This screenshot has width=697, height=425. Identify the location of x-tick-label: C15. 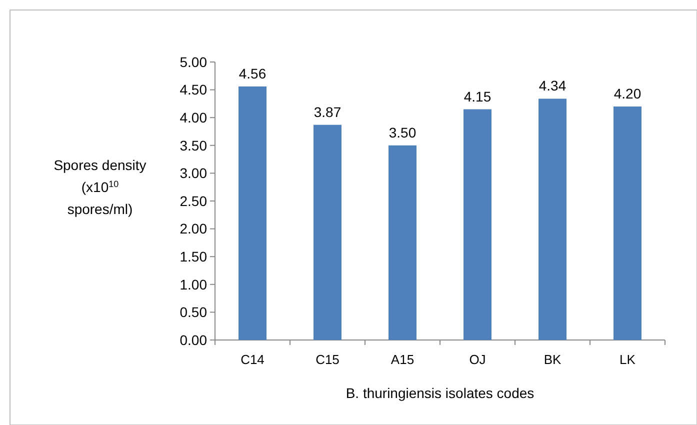
(328, 359).